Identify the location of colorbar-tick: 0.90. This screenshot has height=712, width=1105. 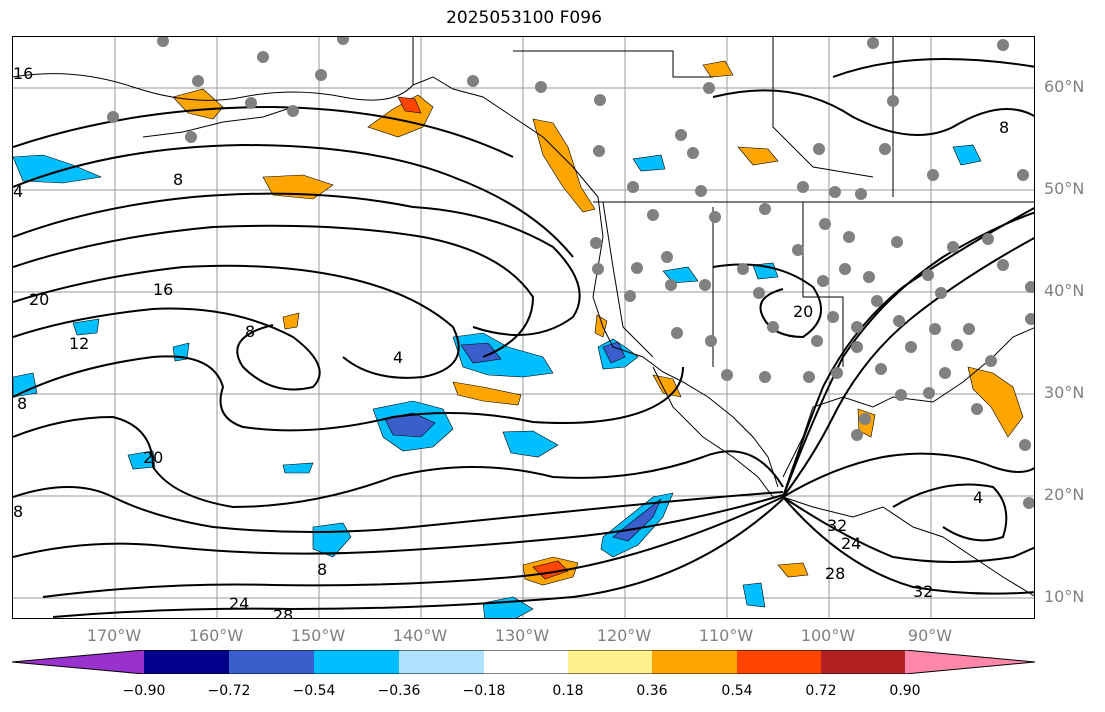
(905, 691).